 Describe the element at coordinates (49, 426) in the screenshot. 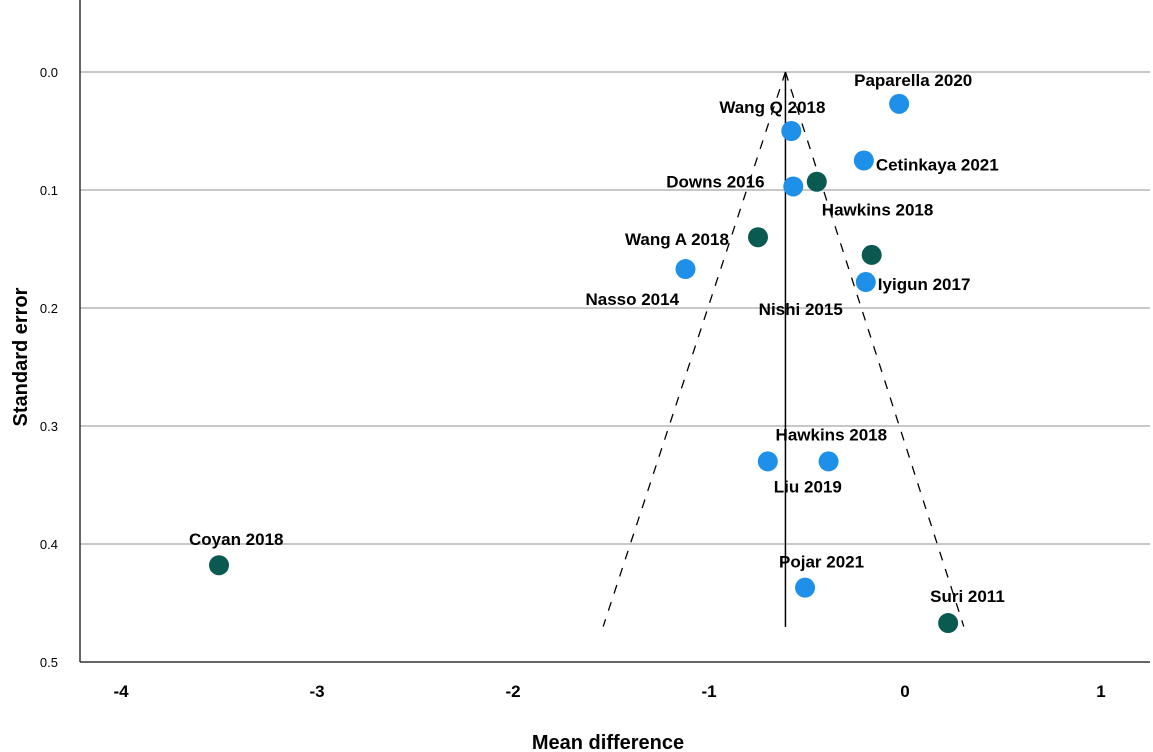

I see `y-tick-label: 0.3` at that location.